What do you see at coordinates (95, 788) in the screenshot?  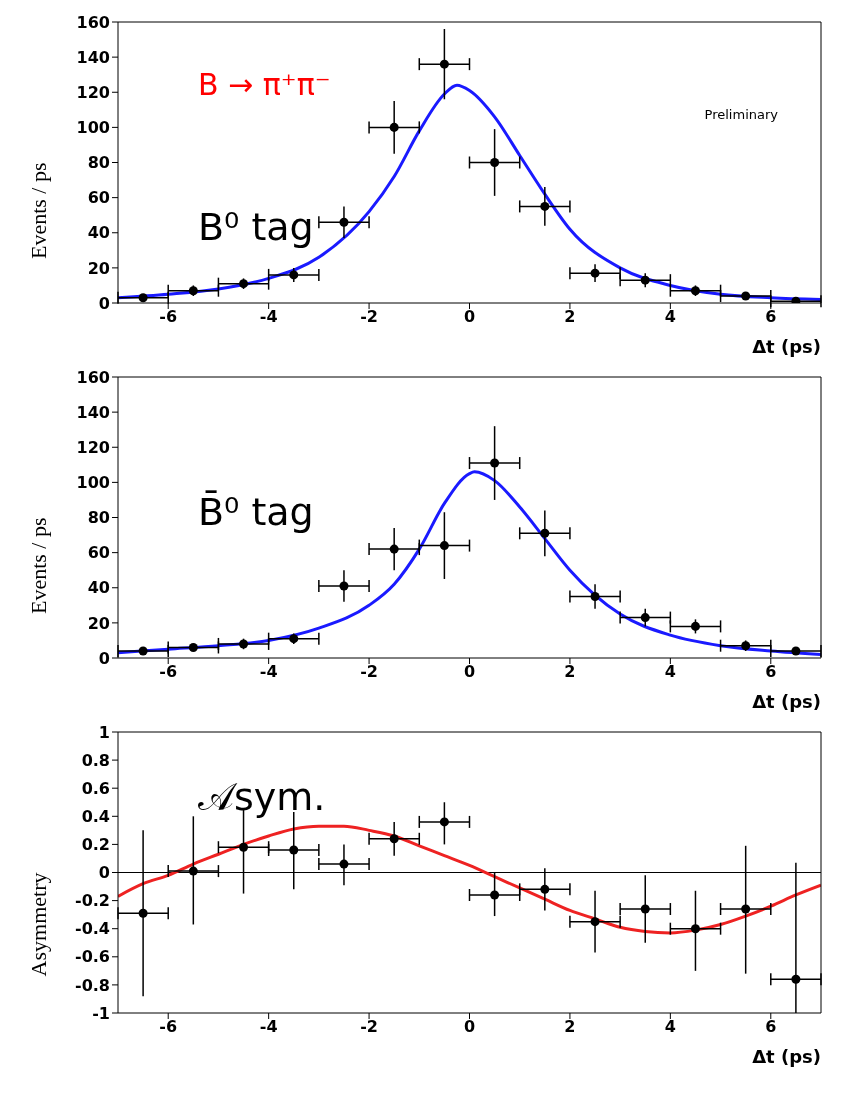 I see `y-tick-label: 0.6` at bounding box center [95, 788].